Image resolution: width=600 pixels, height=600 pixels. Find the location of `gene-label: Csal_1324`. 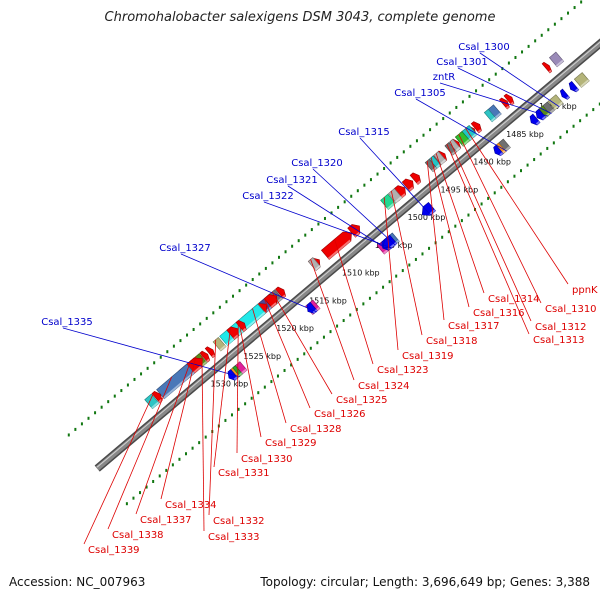

gene-label: Csal_1324 is located at coordinates (384, 386).